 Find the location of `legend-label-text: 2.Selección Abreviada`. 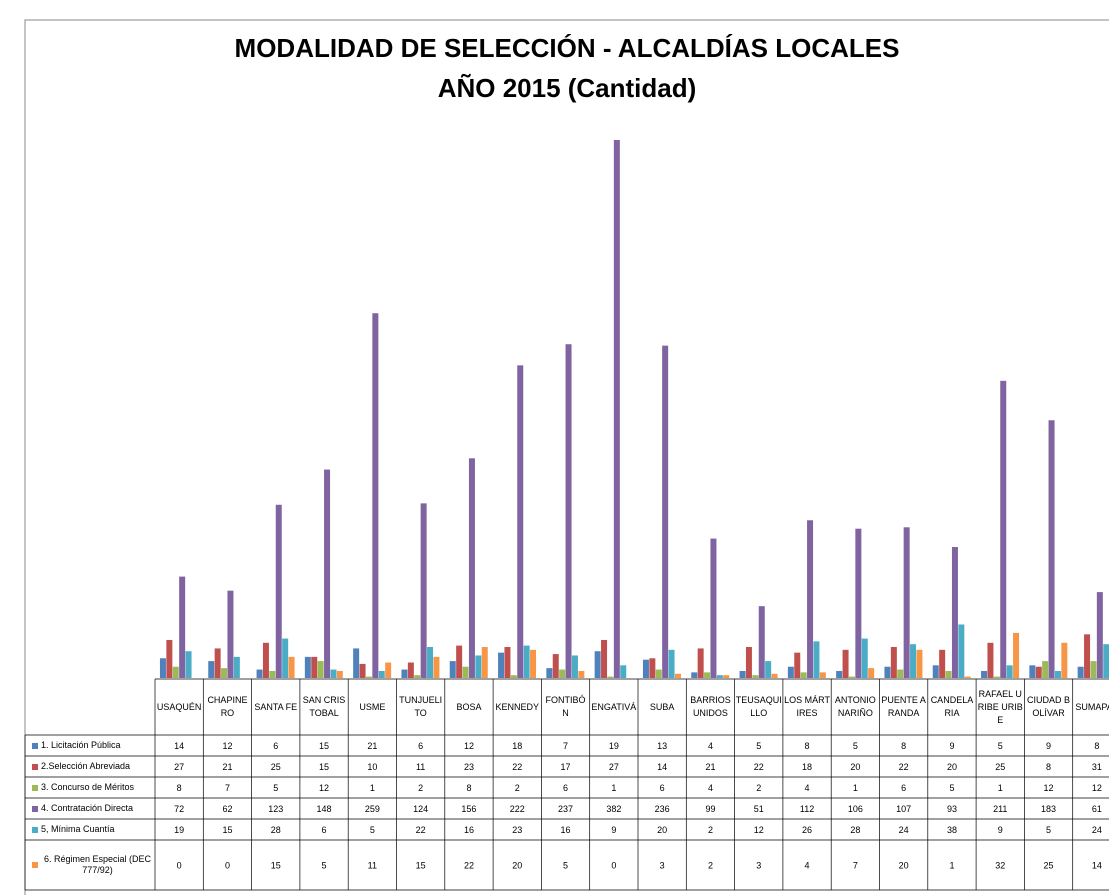

legend-label-text: 2.Selección Abreviada is located at coordinates (86, 766).